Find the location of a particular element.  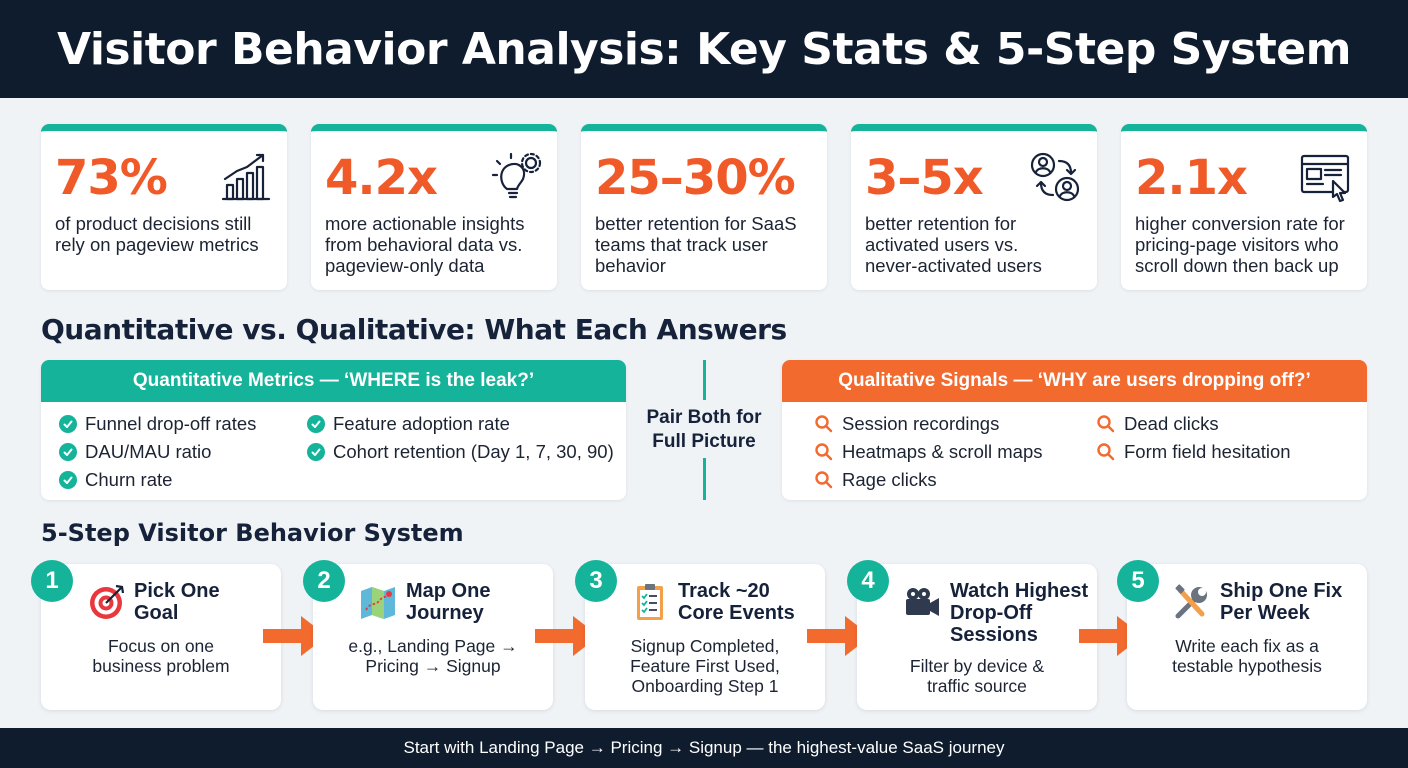

step-title: Watch Highest Drop-Off Sessions is located at coordinates (1019, 613).